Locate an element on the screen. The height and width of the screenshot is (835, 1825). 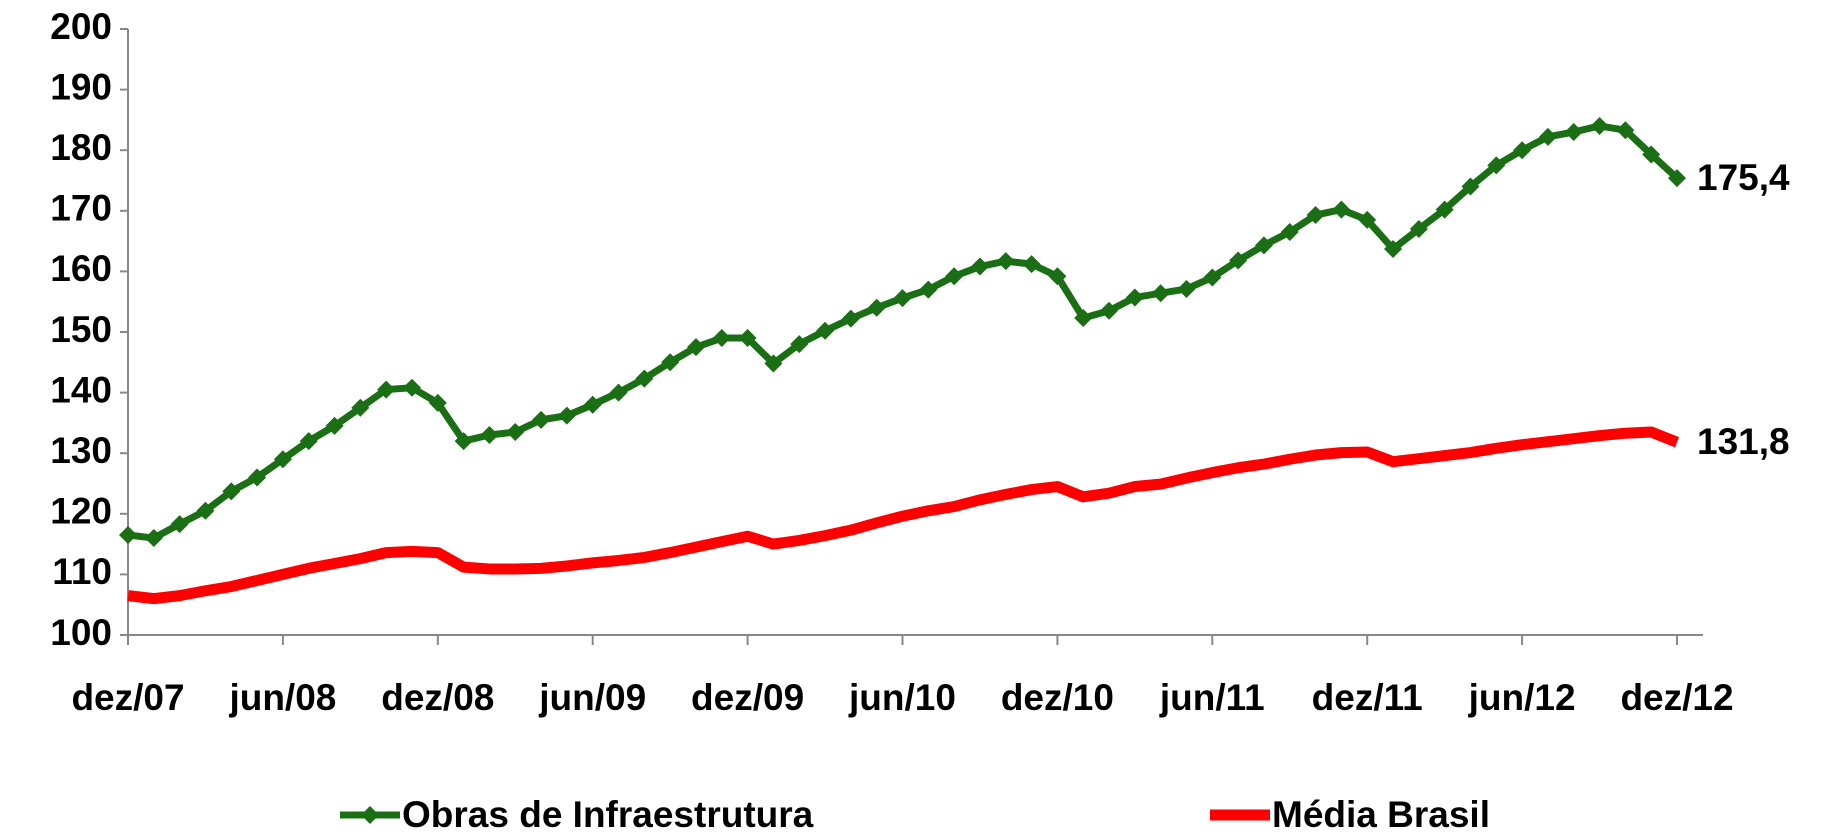
x-tick-label: dez/08 is located at coordinates (437, 697).